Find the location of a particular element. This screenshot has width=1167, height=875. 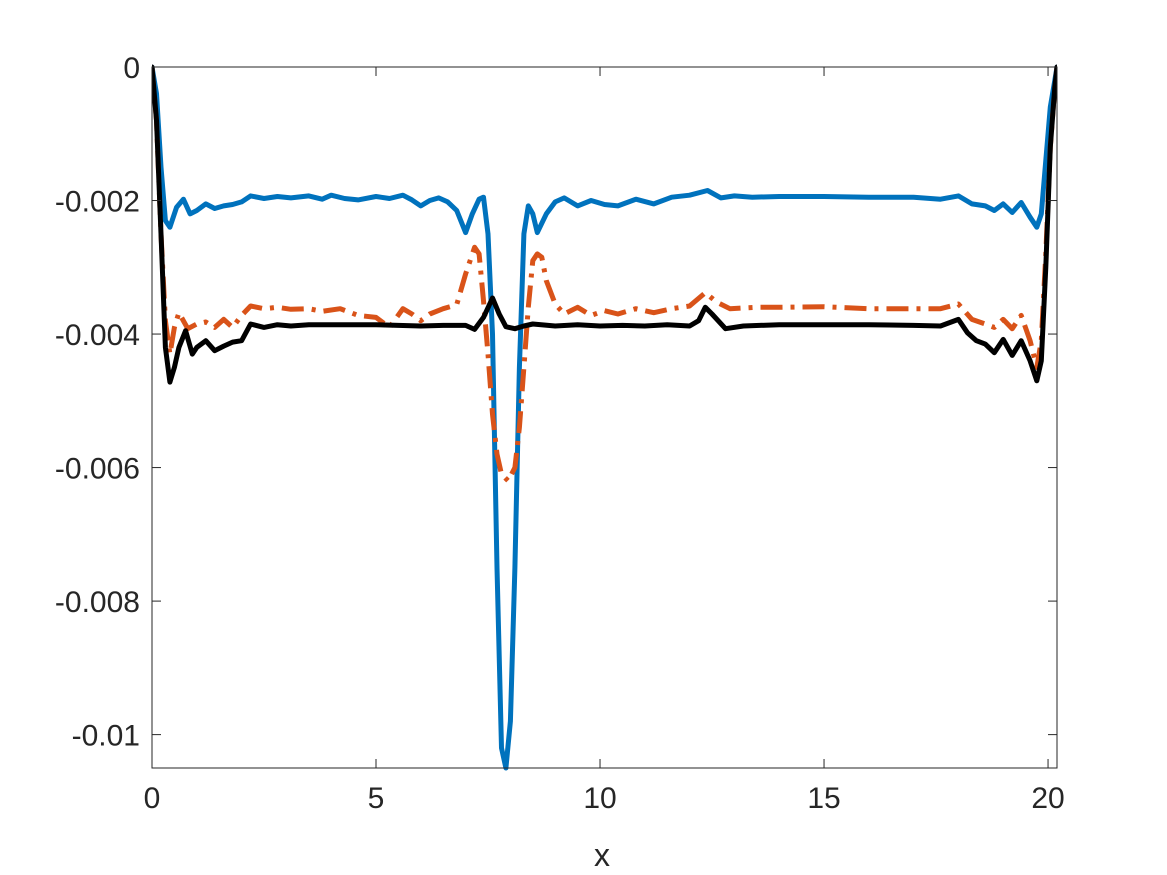

y-tick-label: -0.008 is located at coordinates (97, 602).